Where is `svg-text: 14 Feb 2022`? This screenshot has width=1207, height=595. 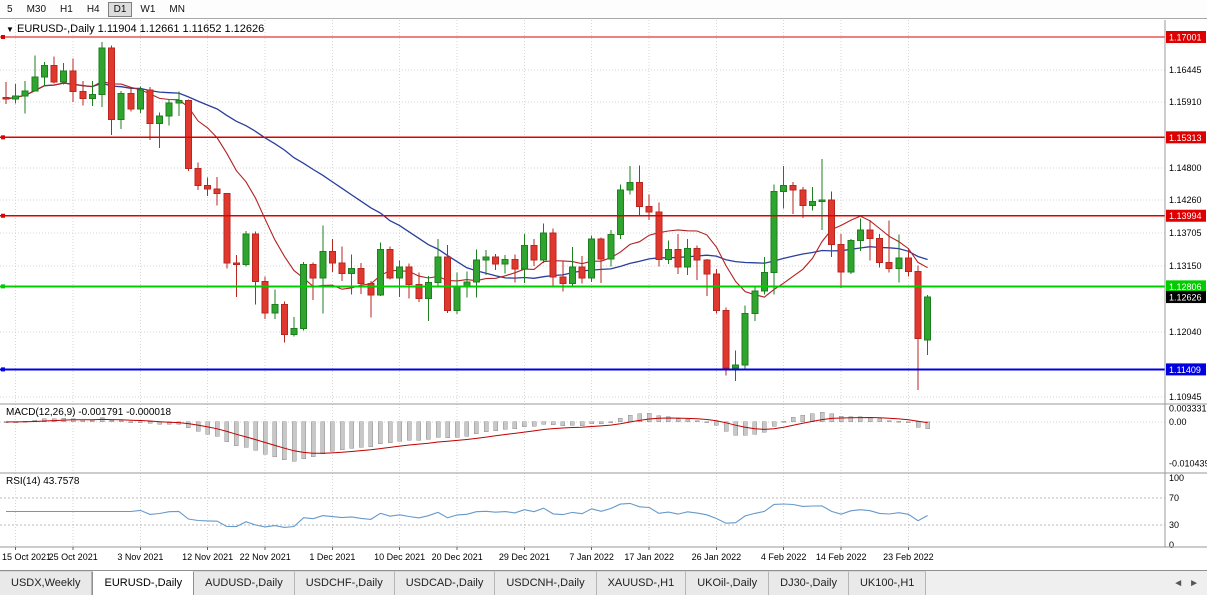
svg-text: 14 Feb 2022 is located at coordinates (841, 557).